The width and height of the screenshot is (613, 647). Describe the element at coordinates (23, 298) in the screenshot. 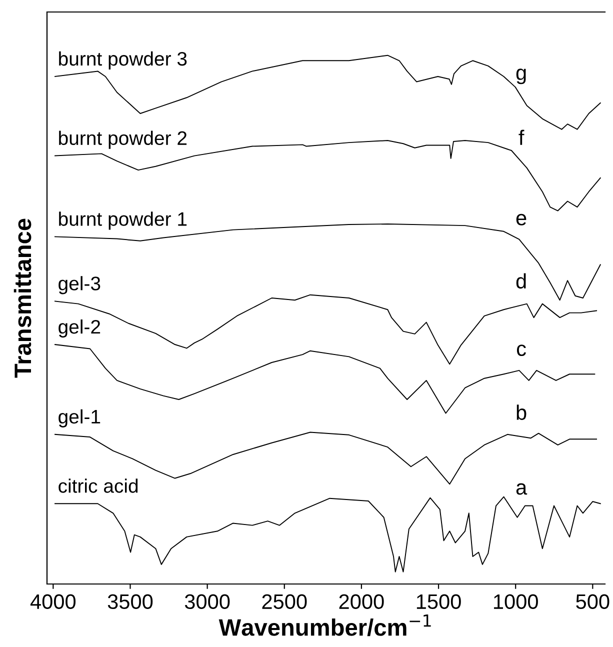

I see `y-axis-title: Transmittance` at that location.